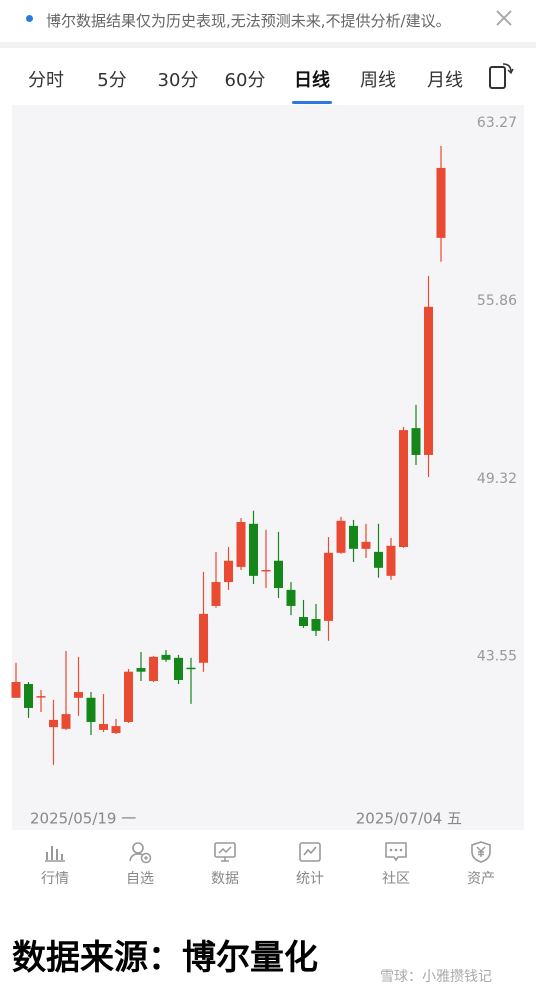 The width and height of the screenshot is (536, 994). I want to click on period-tab: 周线, so click(378, 80).